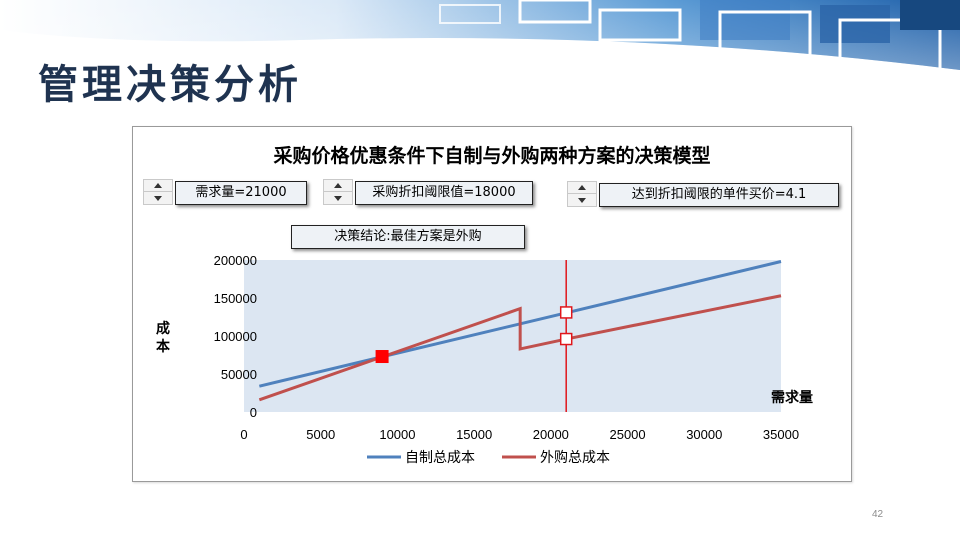 The image size is (960, 540). Describe the element at coordinates (575, 458) in the screenshot. I see `legend-label: 外购总成本` at that location.